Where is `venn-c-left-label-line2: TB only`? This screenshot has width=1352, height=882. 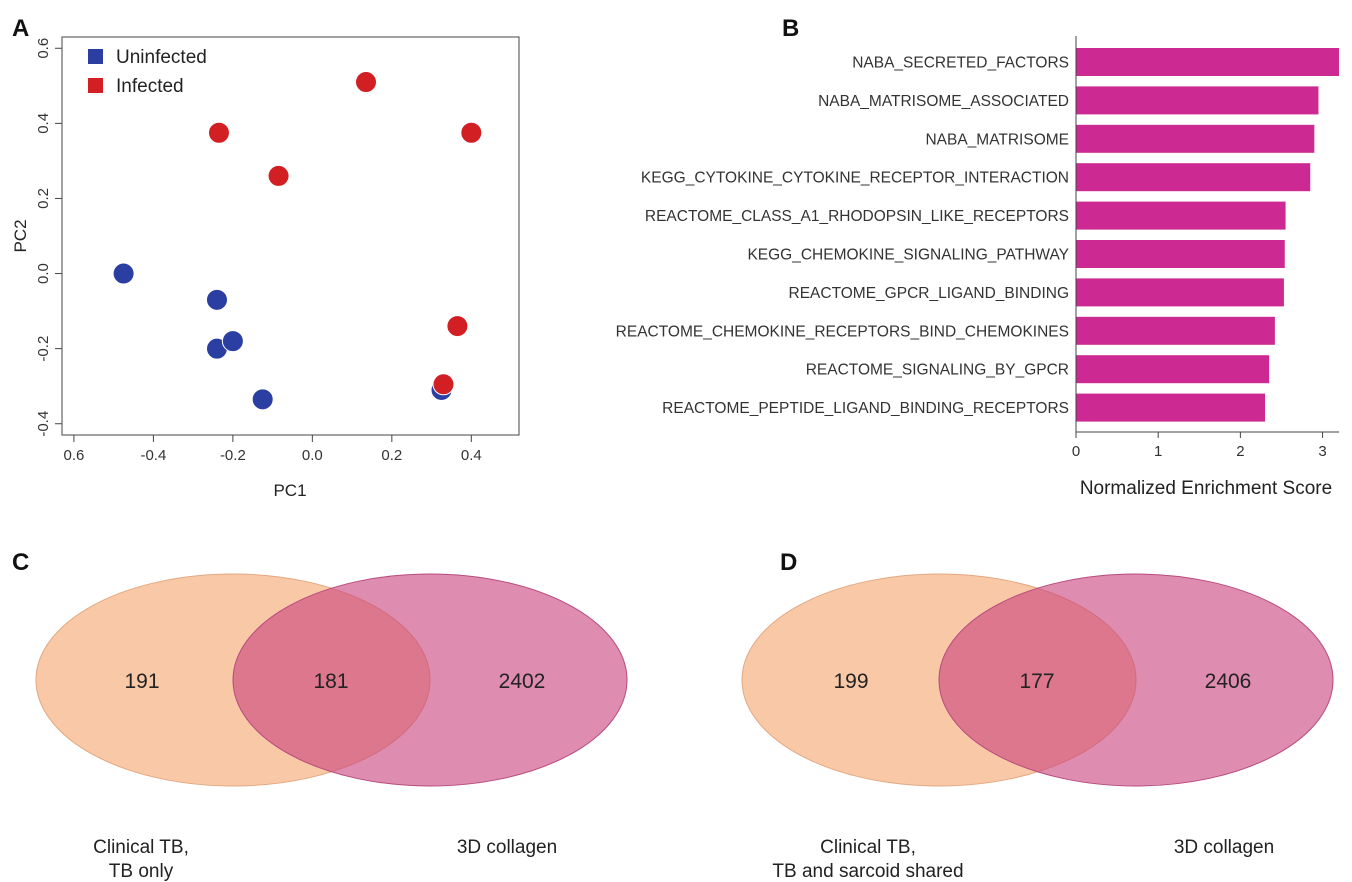 venn-c-left-label-line2: TB only is located at coordinates (141, 871).